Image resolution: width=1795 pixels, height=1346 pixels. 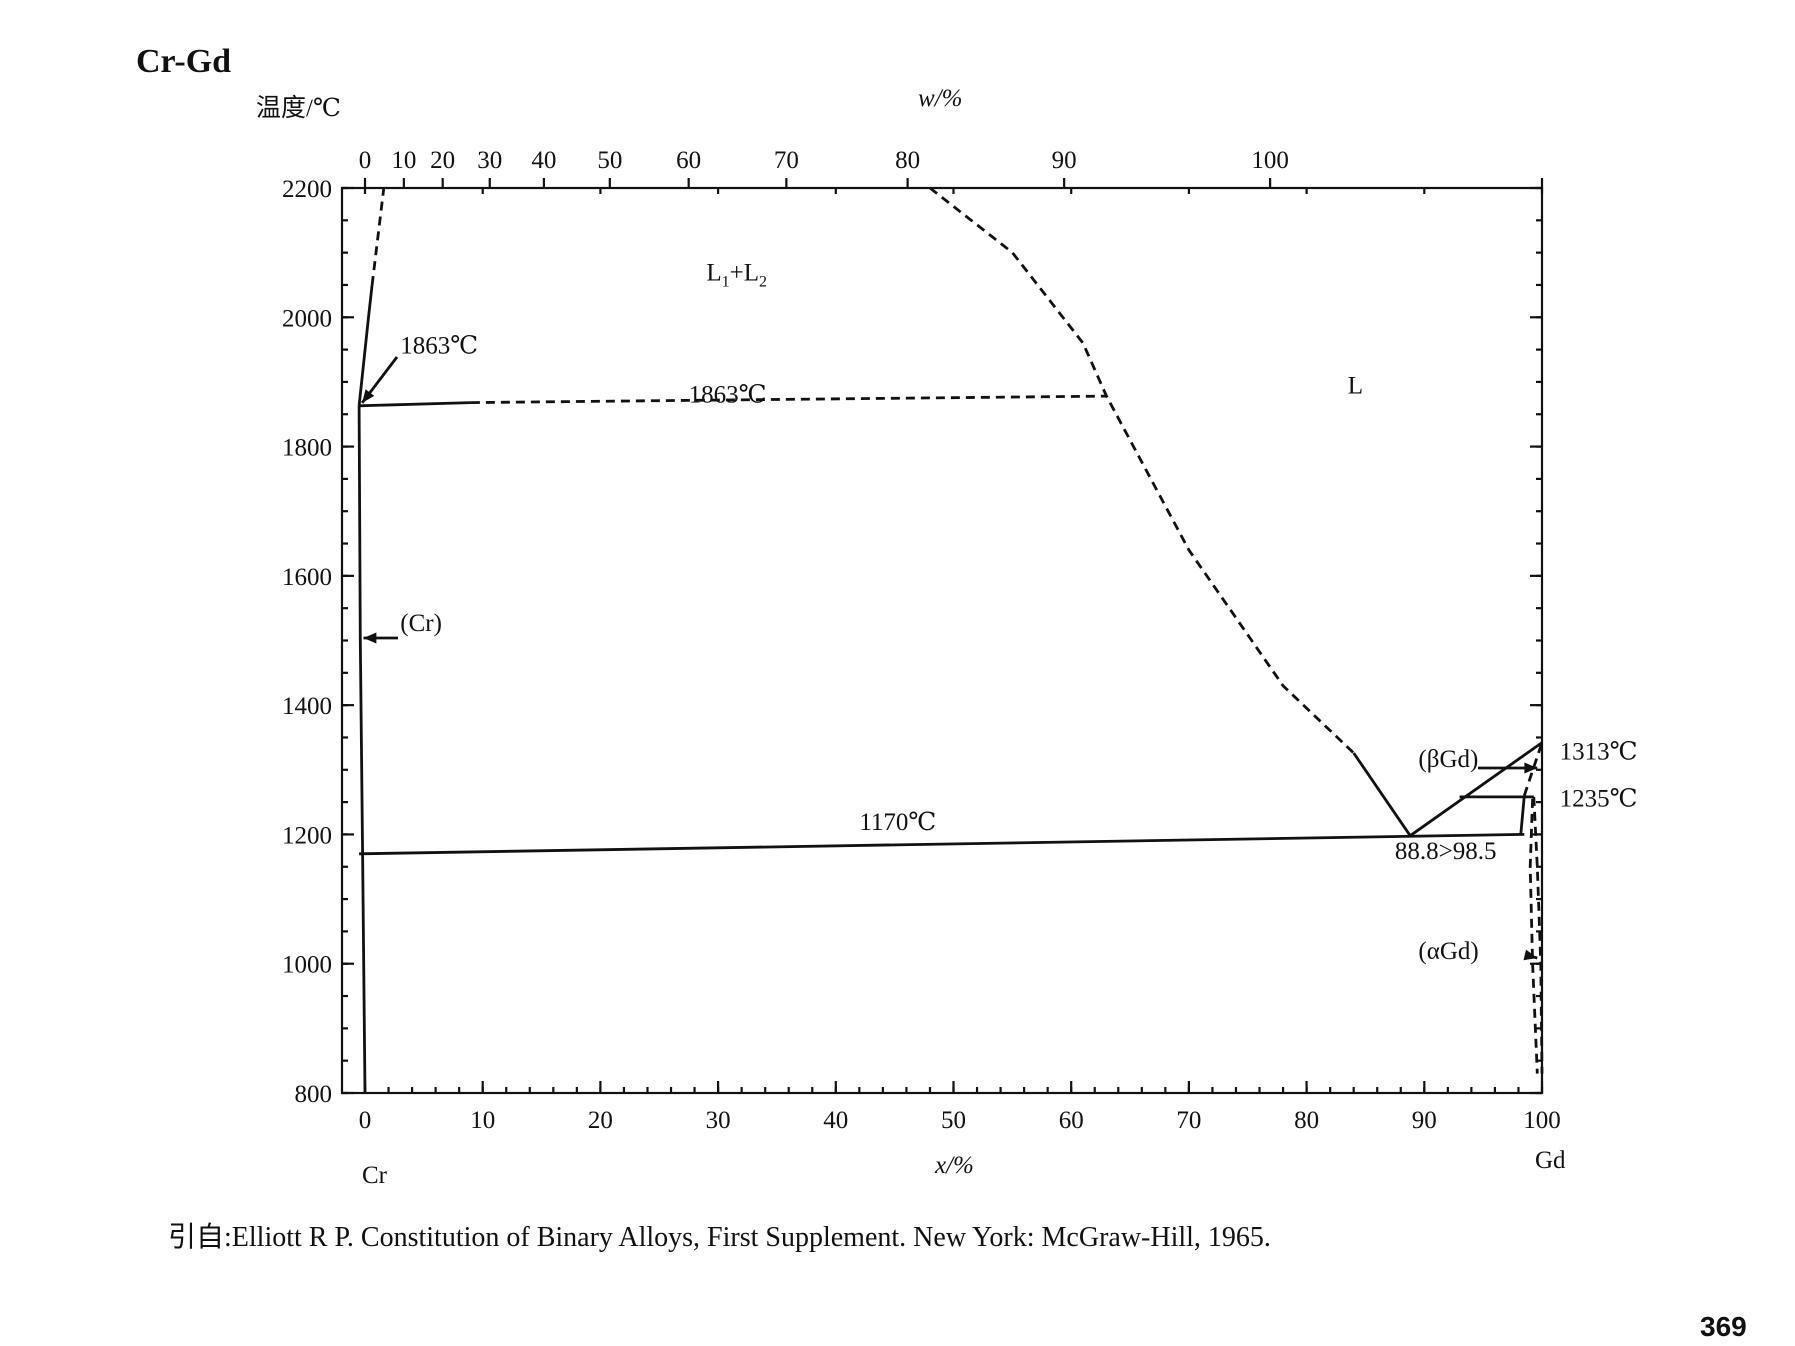 What do you see at coordinates (953, 1120) in the screenshot?
I see `x-tick-label: 50` at bounding box center [953, 1120].